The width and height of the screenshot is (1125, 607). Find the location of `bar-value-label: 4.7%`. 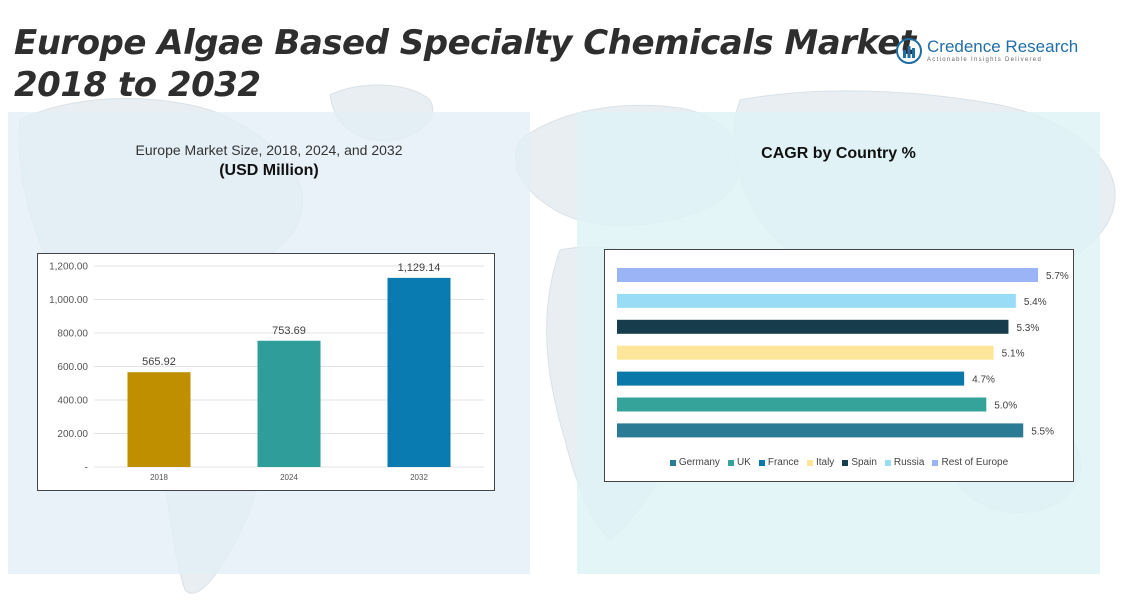

bar-value-label: 4.7% is located at coordinates (983, 380).